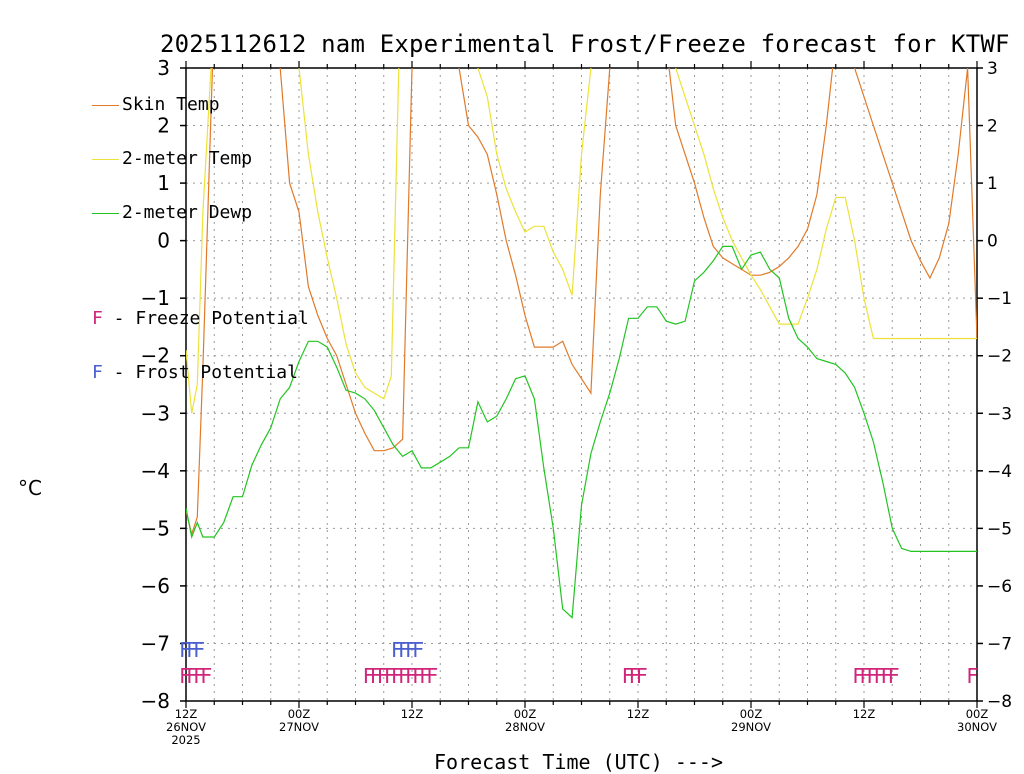 This screenshot has width=1024, height=774. What do you see at coordinates (299, 727) in the screenshot?
I see `x-tick-label: 27NOV` at bounding box center [299, 727].